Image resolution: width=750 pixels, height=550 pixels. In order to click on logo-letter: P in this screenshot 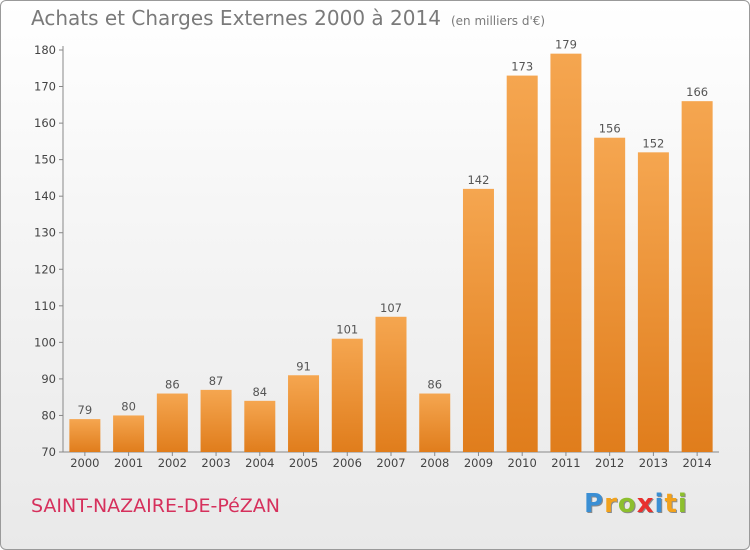, I will do `click(594, 504)`.